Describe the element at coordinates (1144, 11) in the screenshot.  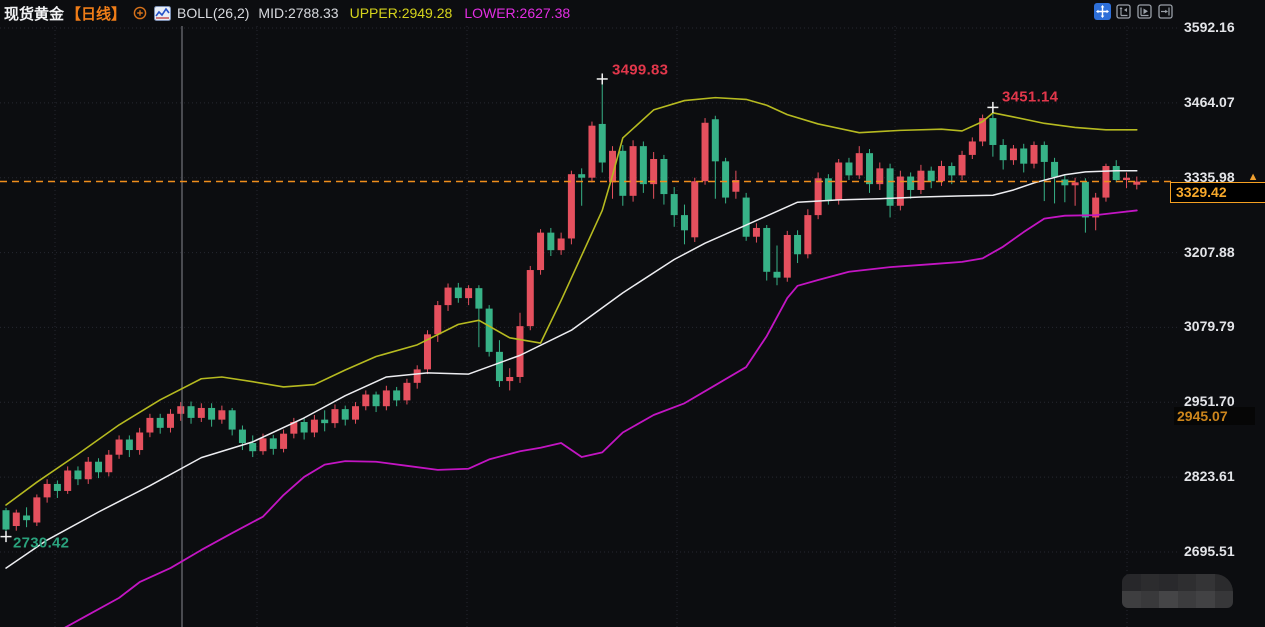
I see `x-axis-scale-button` at that location.